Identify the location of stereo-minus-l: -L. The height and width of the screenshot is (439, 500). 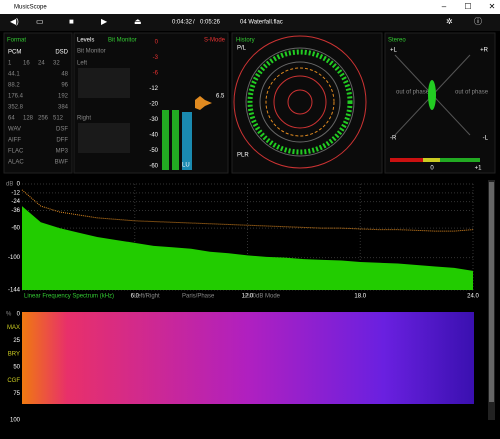
(486, 139).